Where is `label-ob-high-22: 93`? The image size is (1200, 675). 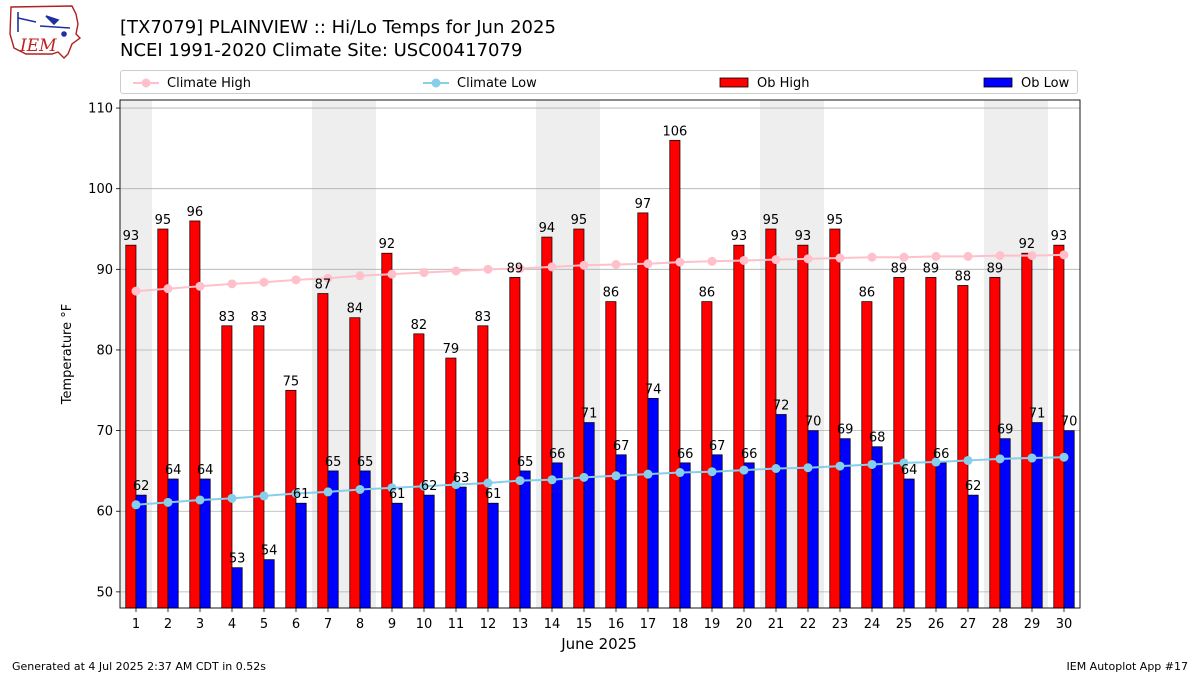
label-ob-high-22: 93 is located at coordinates (803, 236).